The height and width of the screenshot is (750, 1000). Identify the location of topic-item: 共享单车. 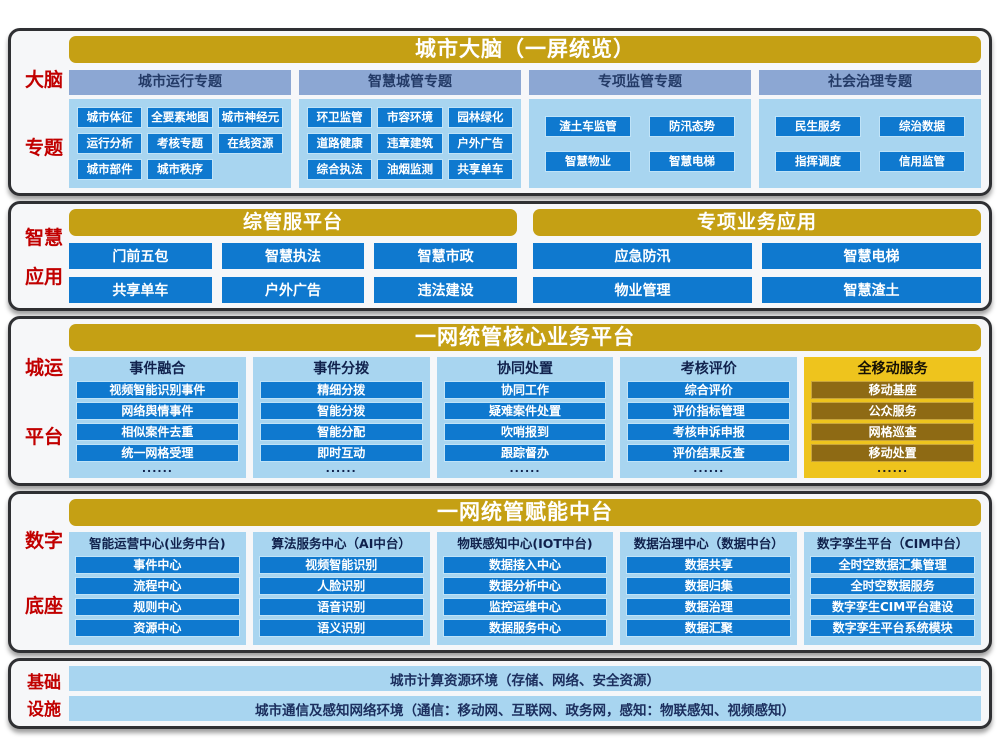
(480, 169).